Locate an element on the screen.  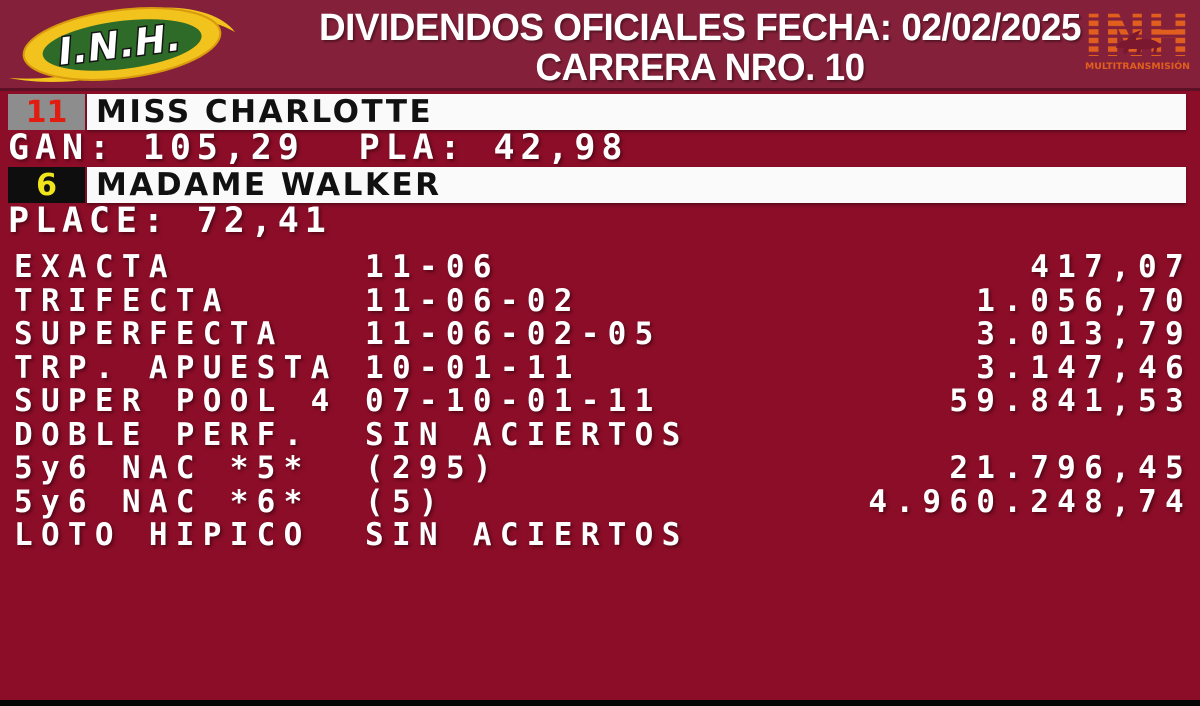
table-row: 5y6 NAC *5* (295) 21.796,45 is located at coordinates (600, 468).